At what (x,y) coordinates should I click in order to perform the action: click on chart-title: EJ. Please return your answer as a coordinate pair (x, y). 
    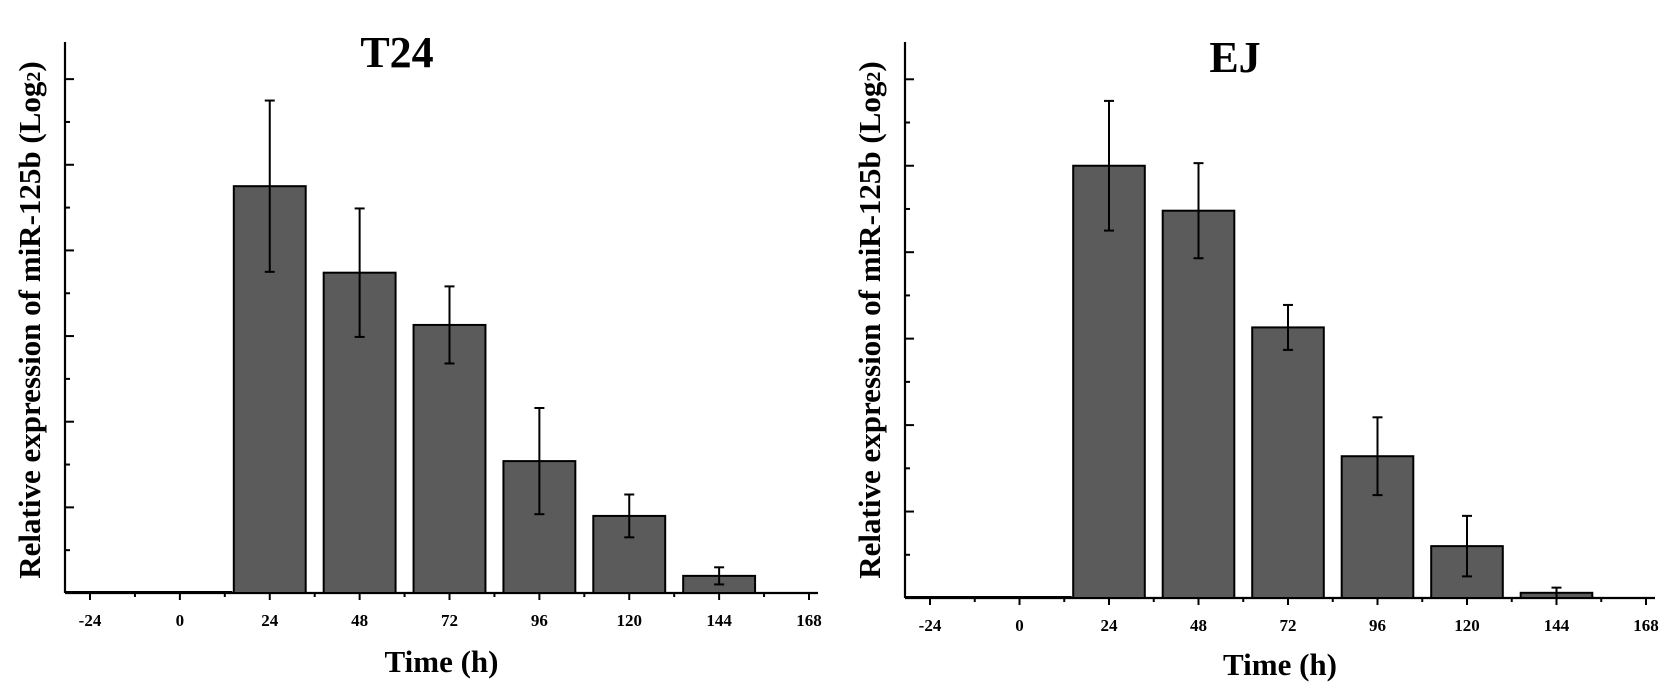
    Looking at the image, I should click on (1234, 57).